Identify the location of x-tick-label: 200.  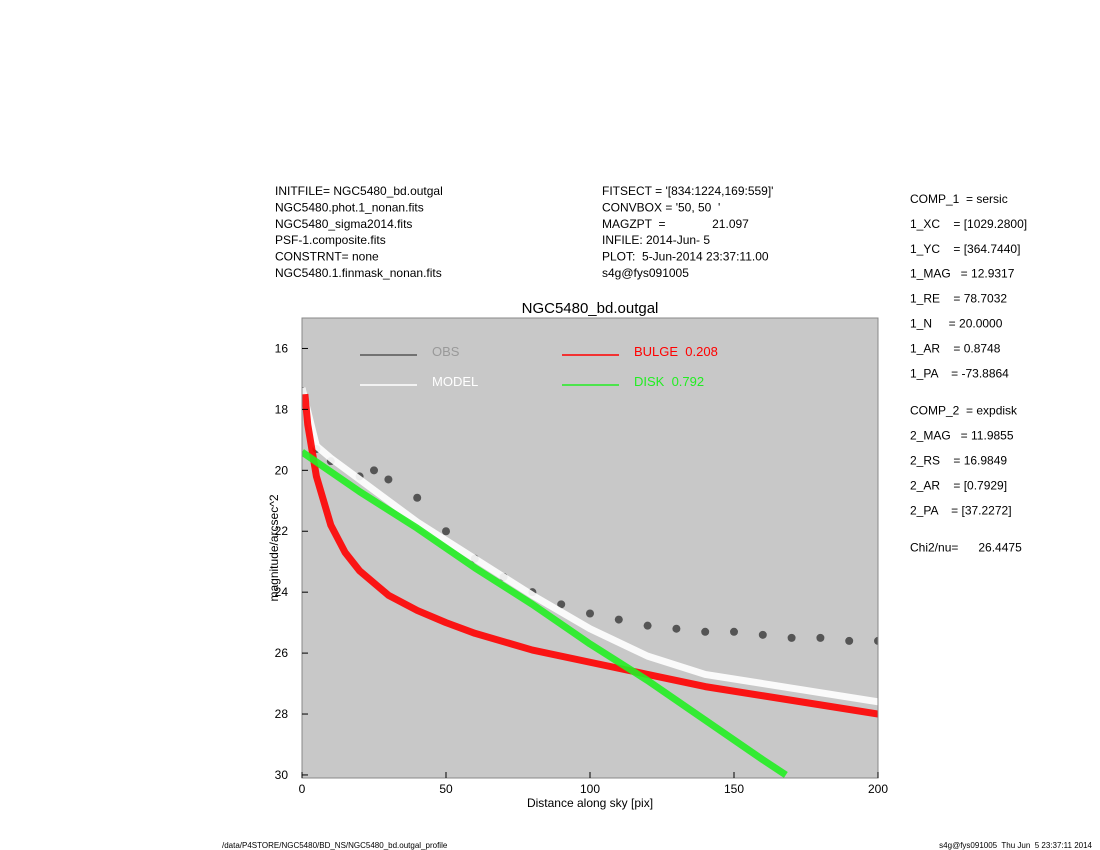
(878, 789).